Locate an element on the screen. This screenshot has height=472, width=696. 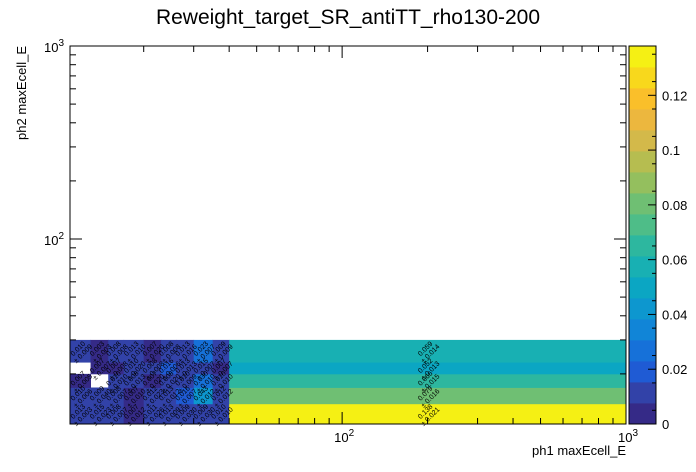
color-scale-label: 0.1 is located at coordinates (671, 150).